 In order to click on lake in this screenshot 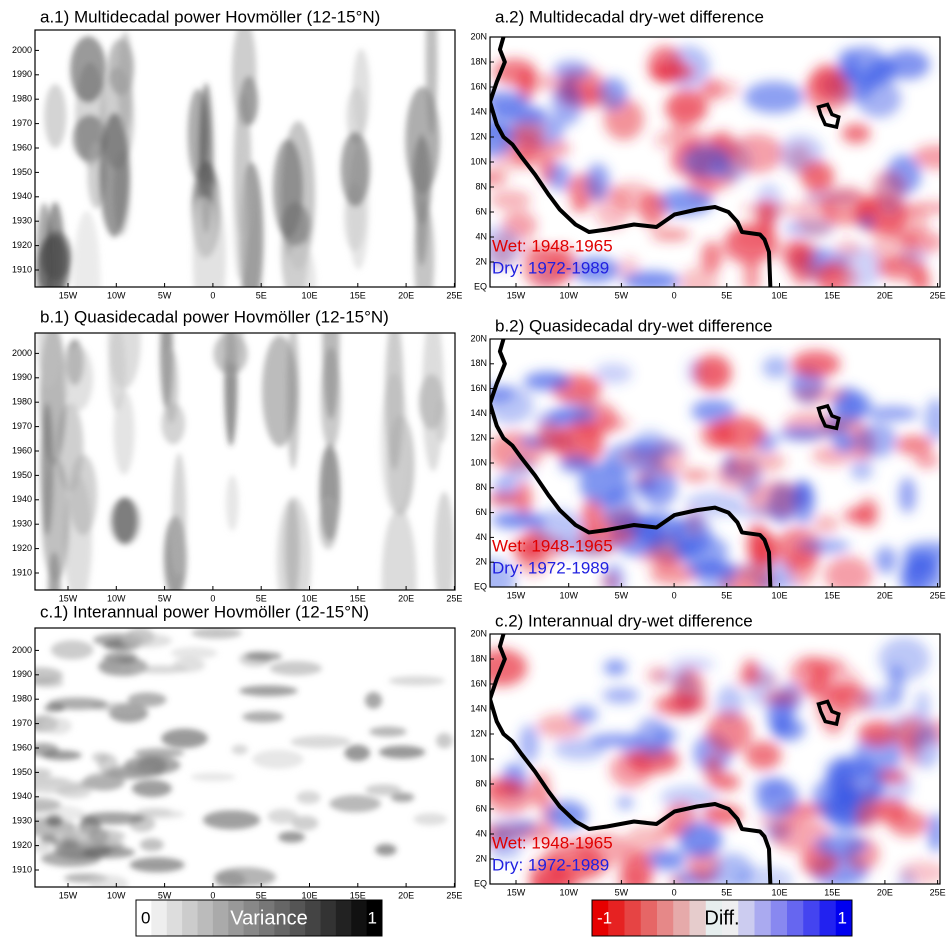, I will do `click(828, 116)`.